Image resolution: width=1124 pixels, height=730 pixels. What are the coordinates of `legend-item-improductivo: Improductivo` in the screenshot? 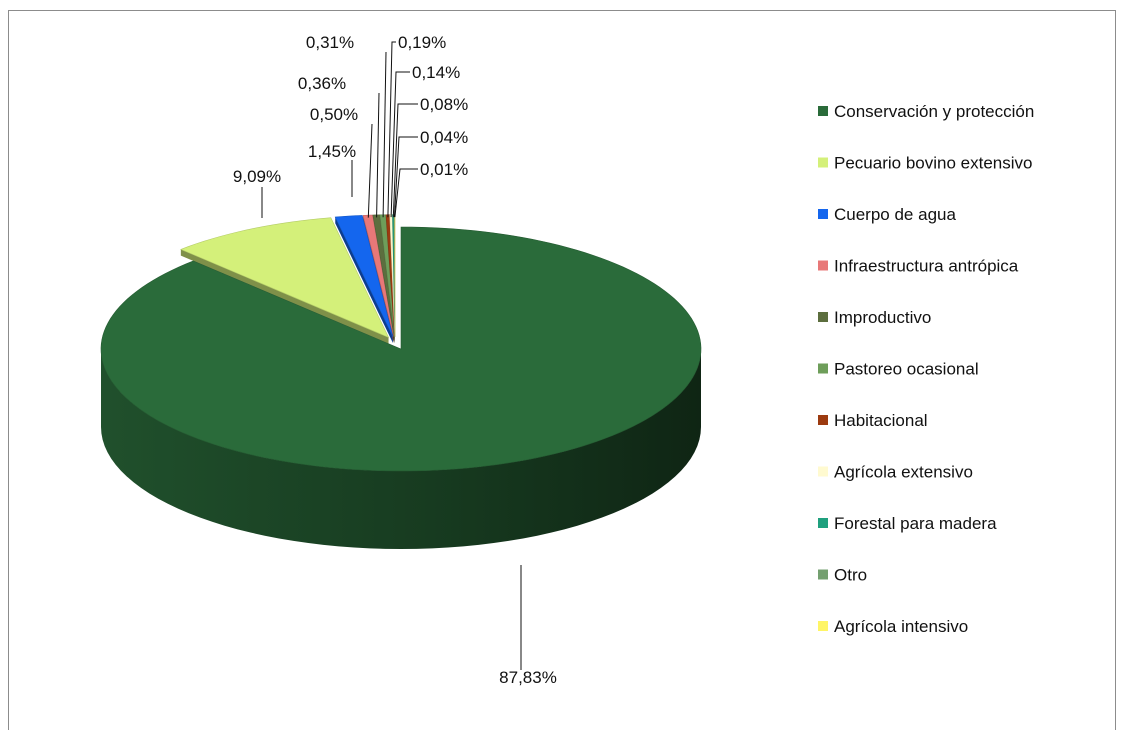 It's located at (874, 317).